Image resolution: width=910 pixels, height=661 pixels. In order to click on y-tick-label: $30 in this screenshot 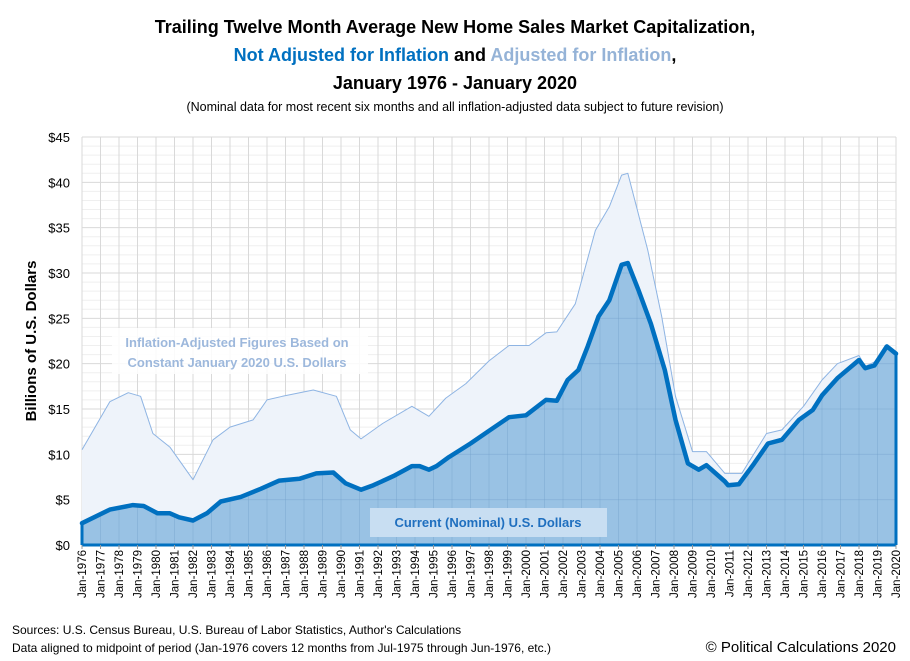, I will do `click(59, 273)`.